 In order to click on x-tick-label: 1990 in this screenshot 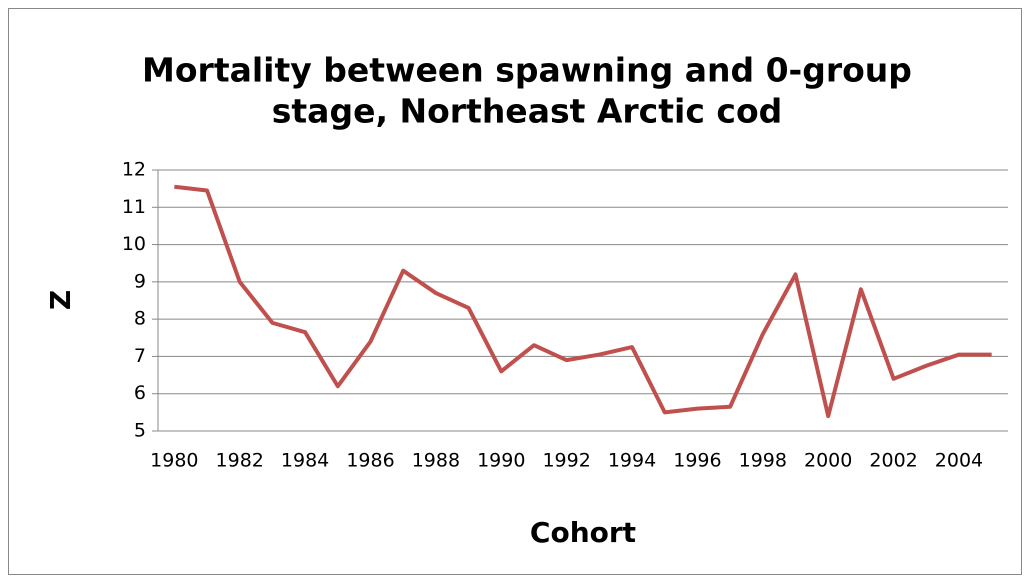, I will do `click(501, 461)`.